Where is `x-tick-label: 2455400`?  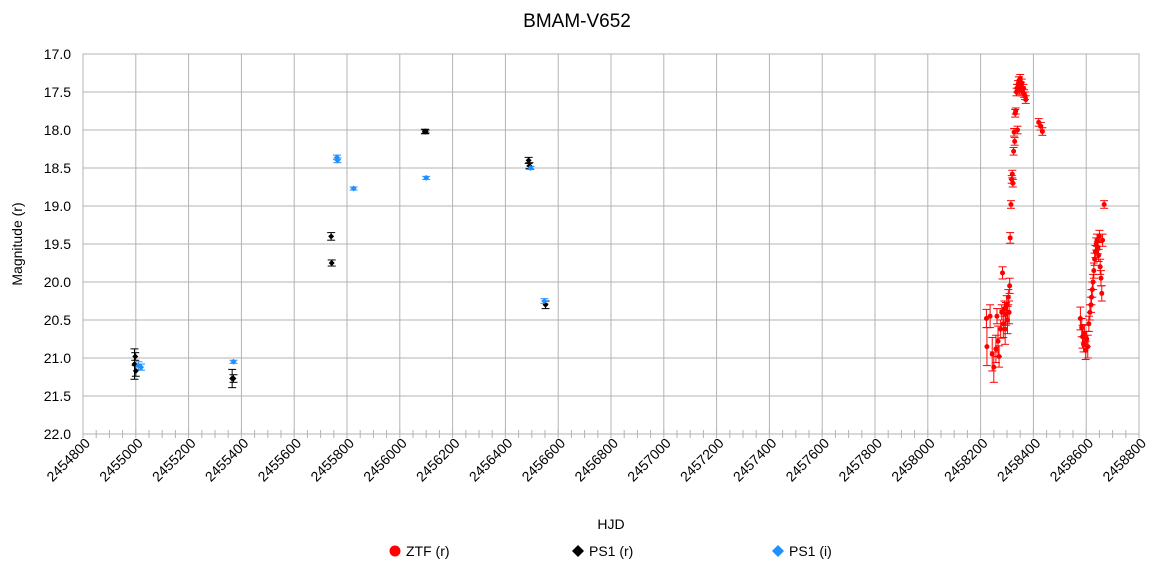
x-tick-label: 2455400 is located at coordinates (227, 460).